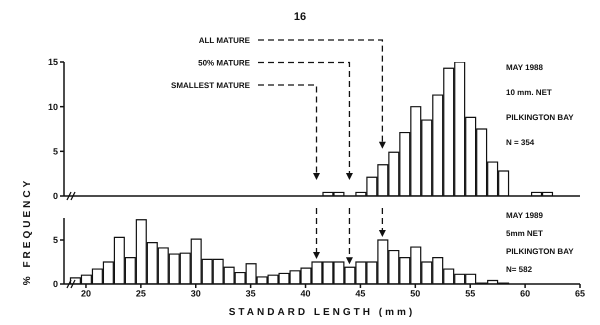 The image size is (600, 325). I want to click on y-axis-title: % FREQUENCY, so click(27, 232).